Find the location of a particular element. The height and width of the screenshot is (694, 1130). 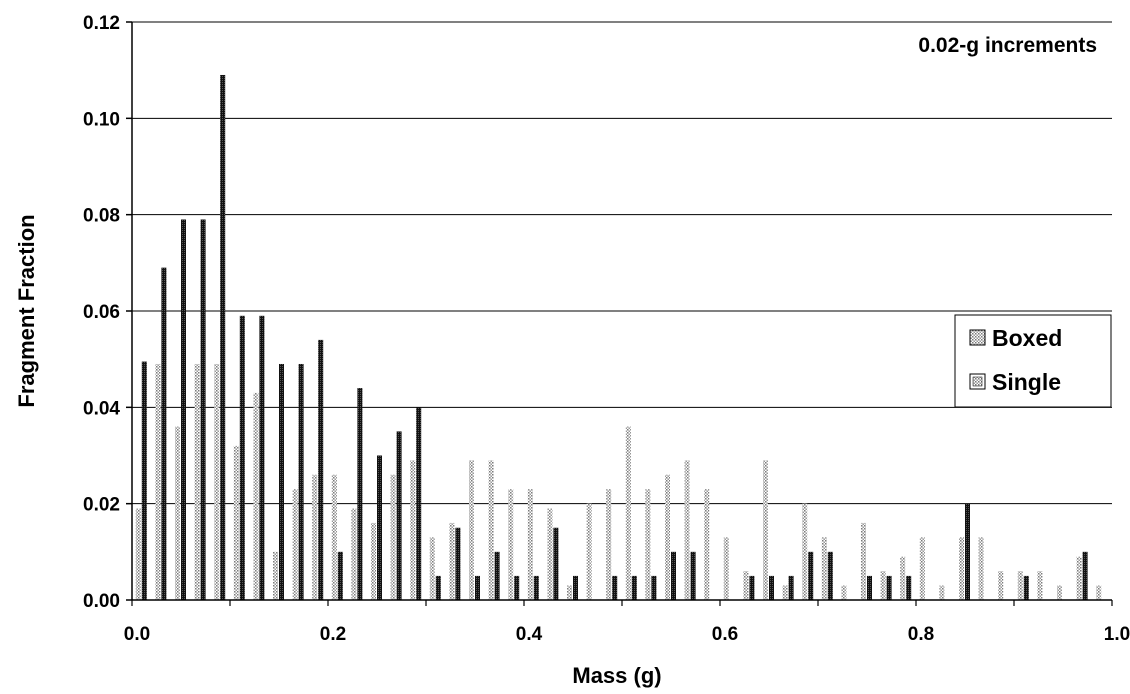

y-tick-label: 0.00 is located at coordinates (101, 601).